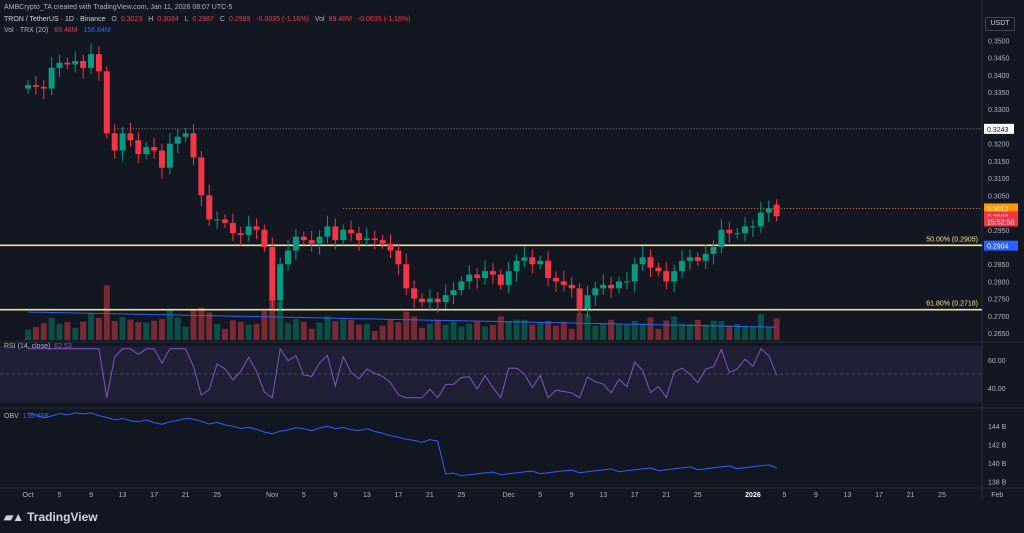 The image size is (1024, 533). What do you see at coordinates (999, 59) in the screenshot?
I see `price-tick-label: 0.3450` at bounding box center [999, 59].